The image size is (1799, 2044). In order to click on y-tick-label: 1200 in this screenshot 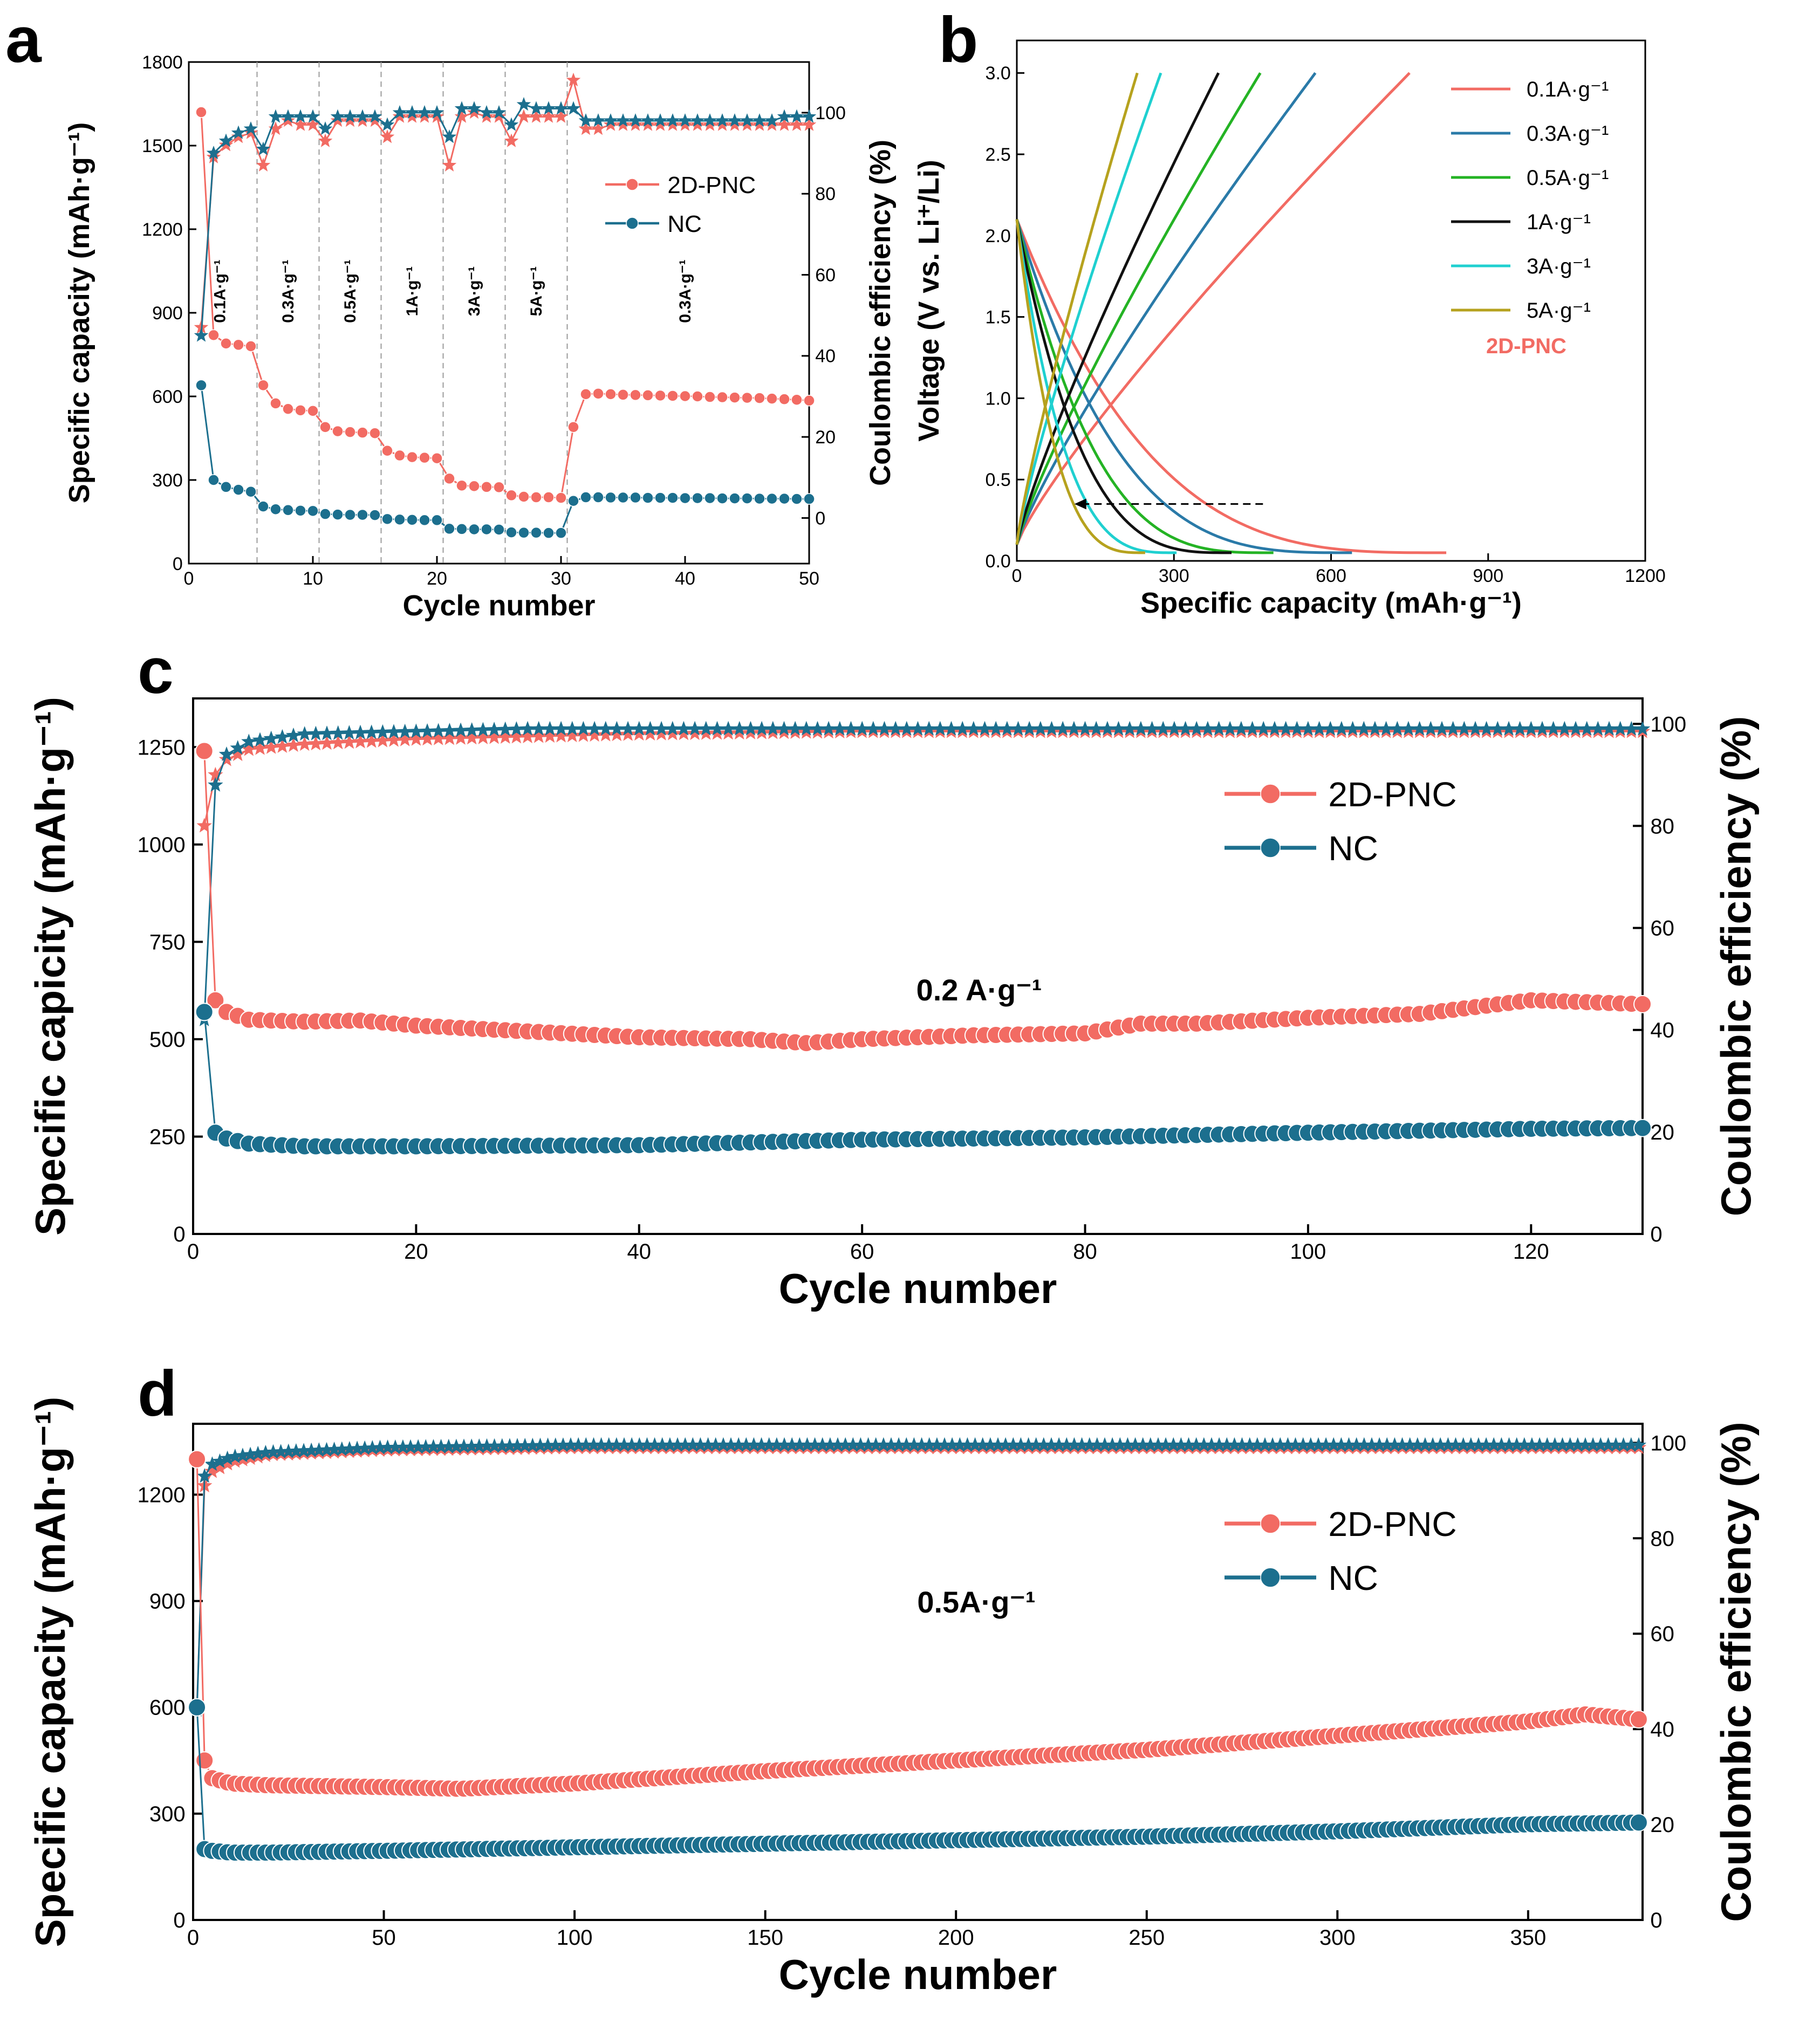, I will do `click(162, 230)`.